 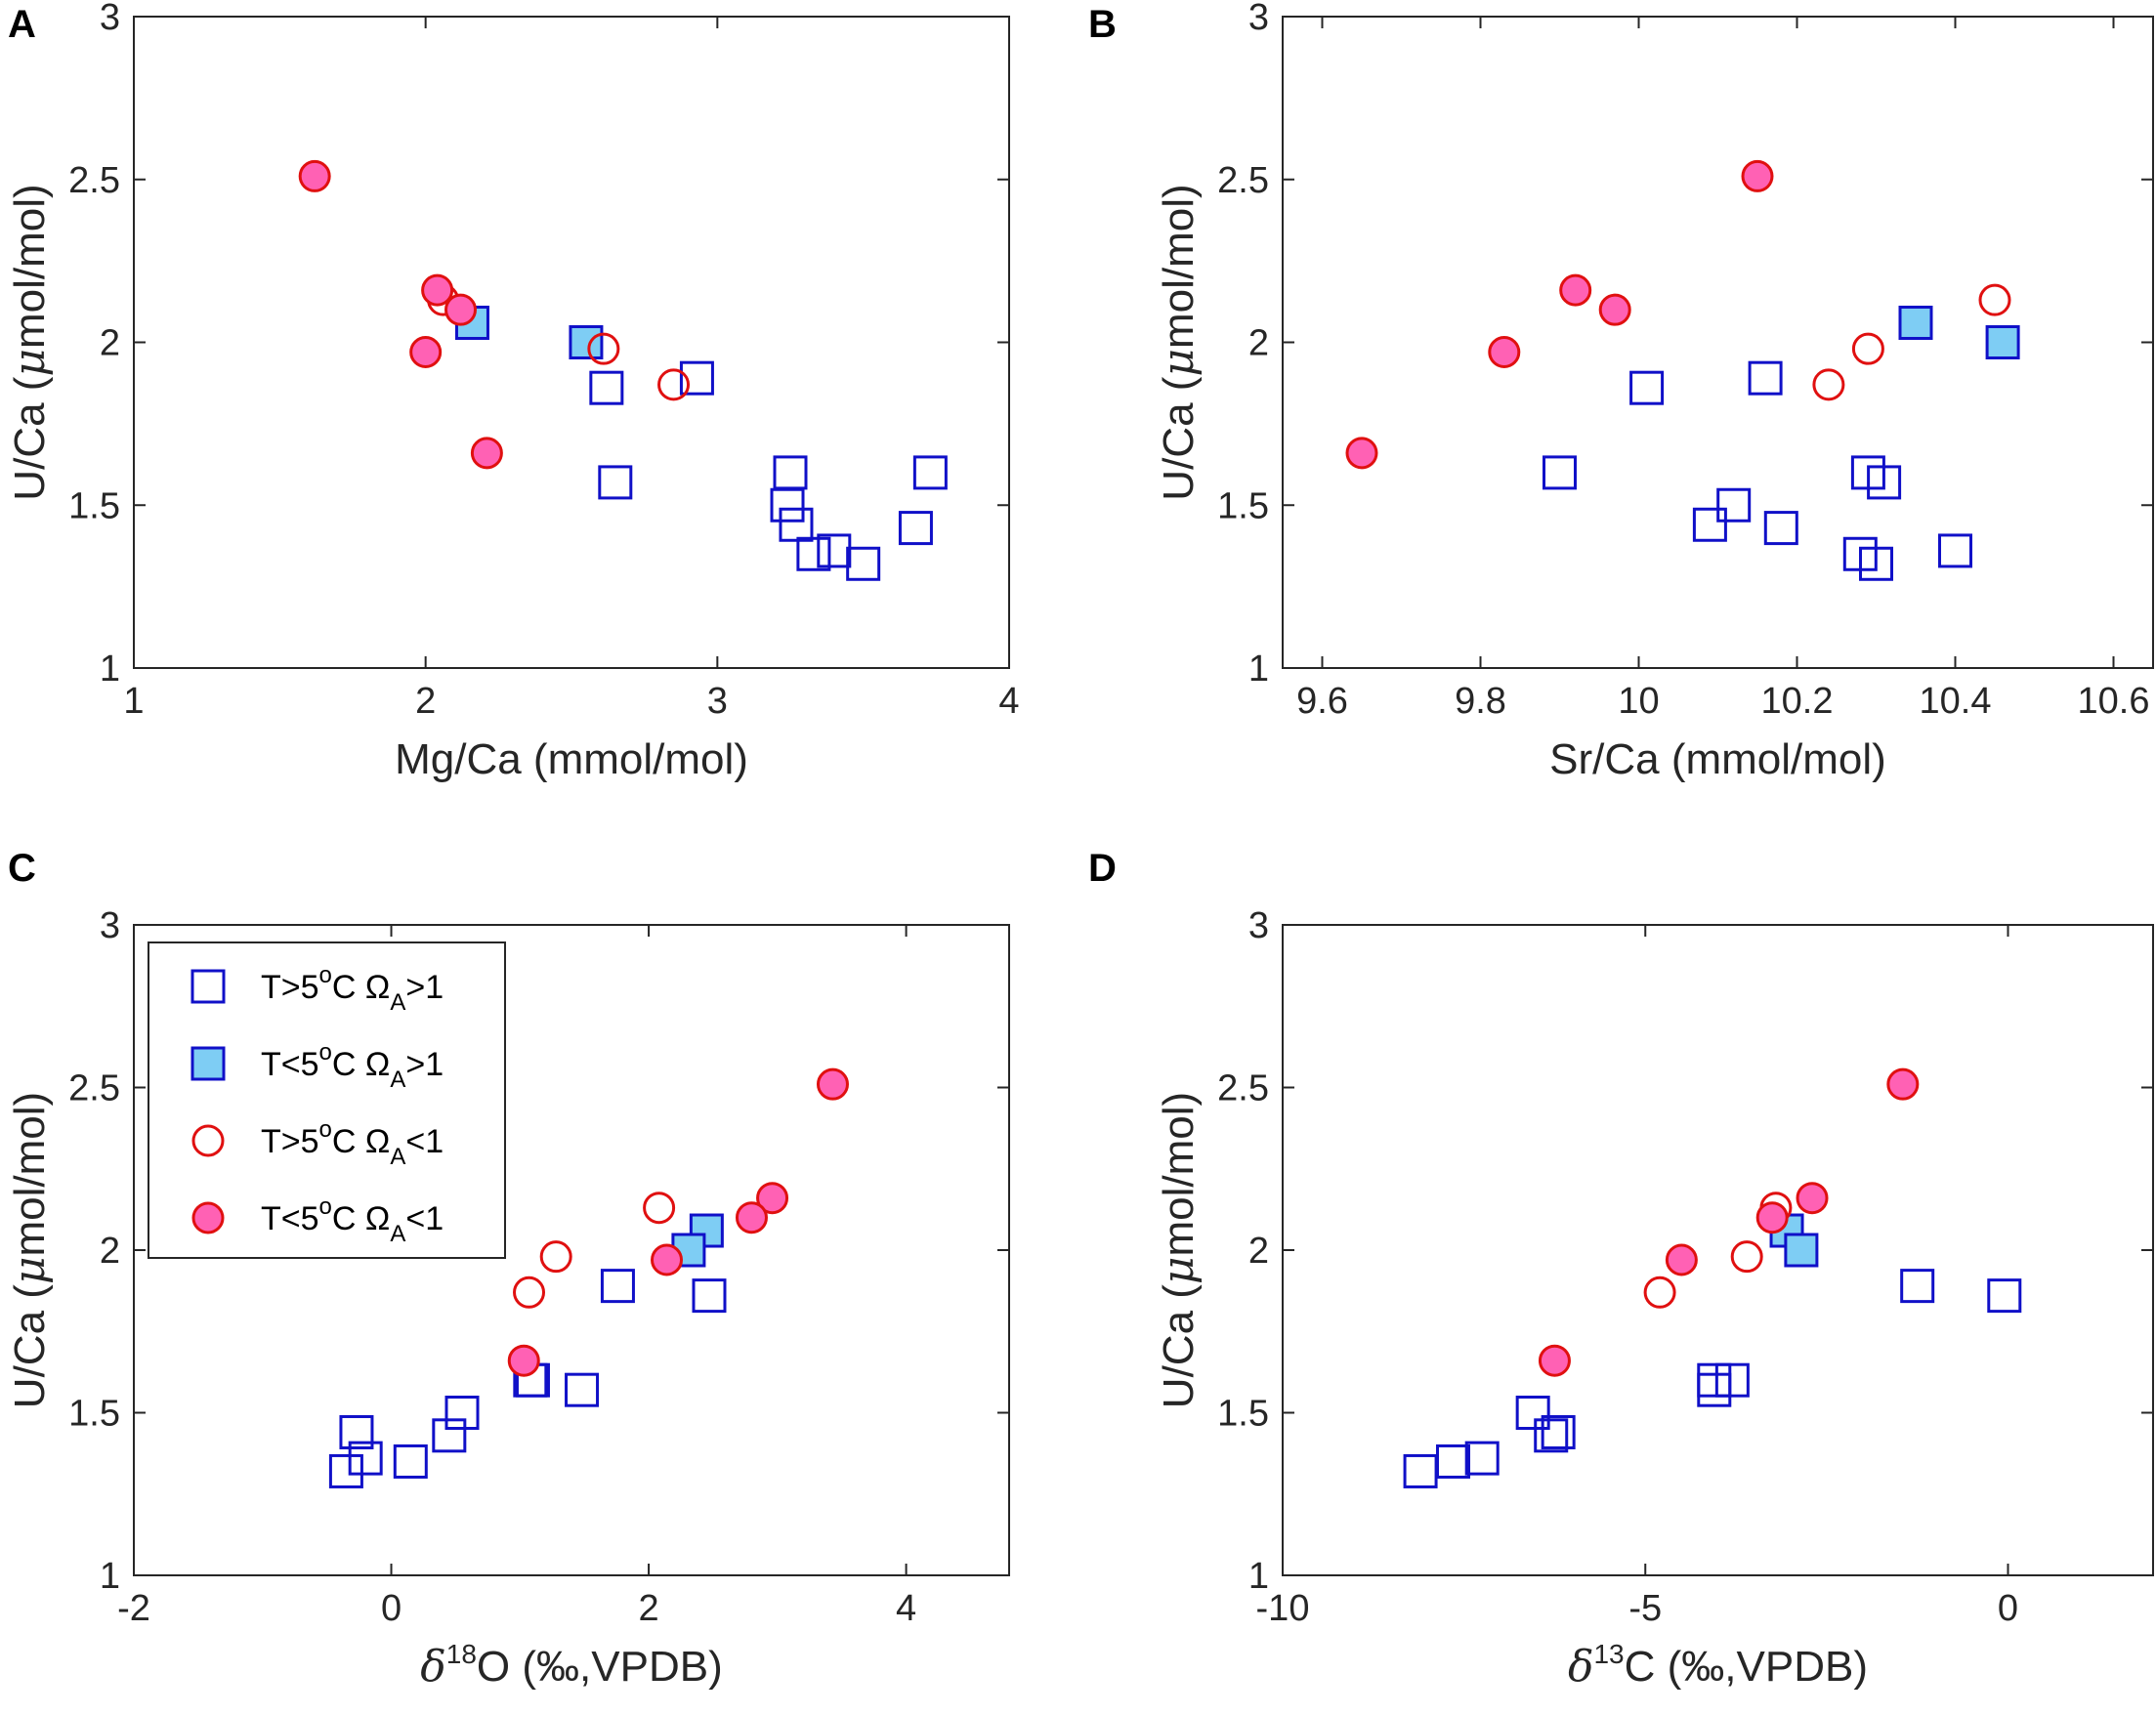 I want to click on panel-a-x-axis-label: Mg/Ca (mmol/mol), so click(x=571, y=759).